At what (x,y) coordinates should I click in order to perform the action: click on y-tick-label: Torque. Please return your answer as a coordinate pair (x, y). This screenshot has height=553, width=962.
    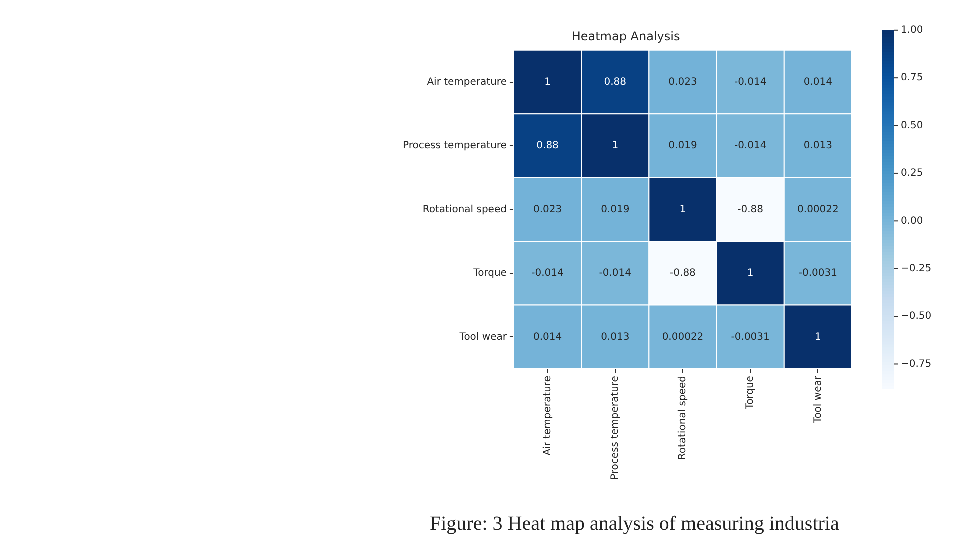
    Looking at the image, I should click on (489, 274).